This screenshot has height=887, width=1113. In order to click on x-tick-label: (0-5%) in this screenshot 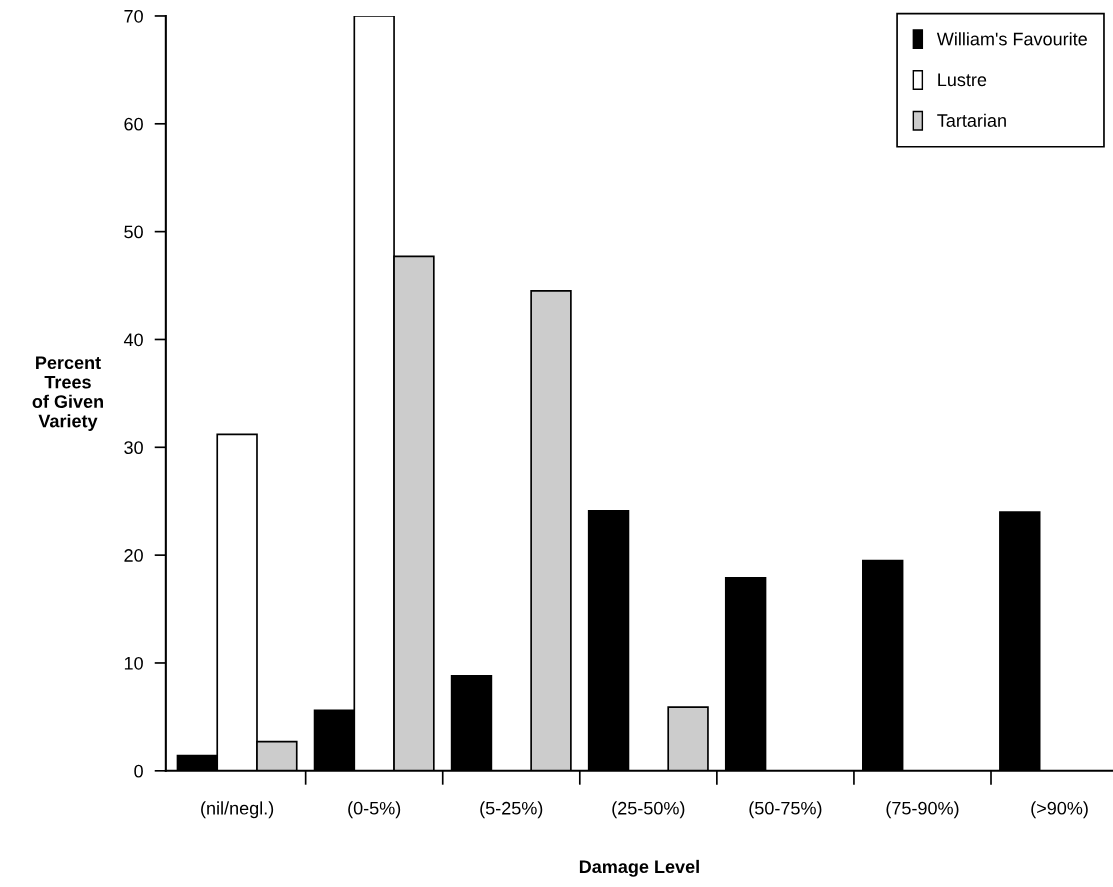, I will do `click(374, 810)`.